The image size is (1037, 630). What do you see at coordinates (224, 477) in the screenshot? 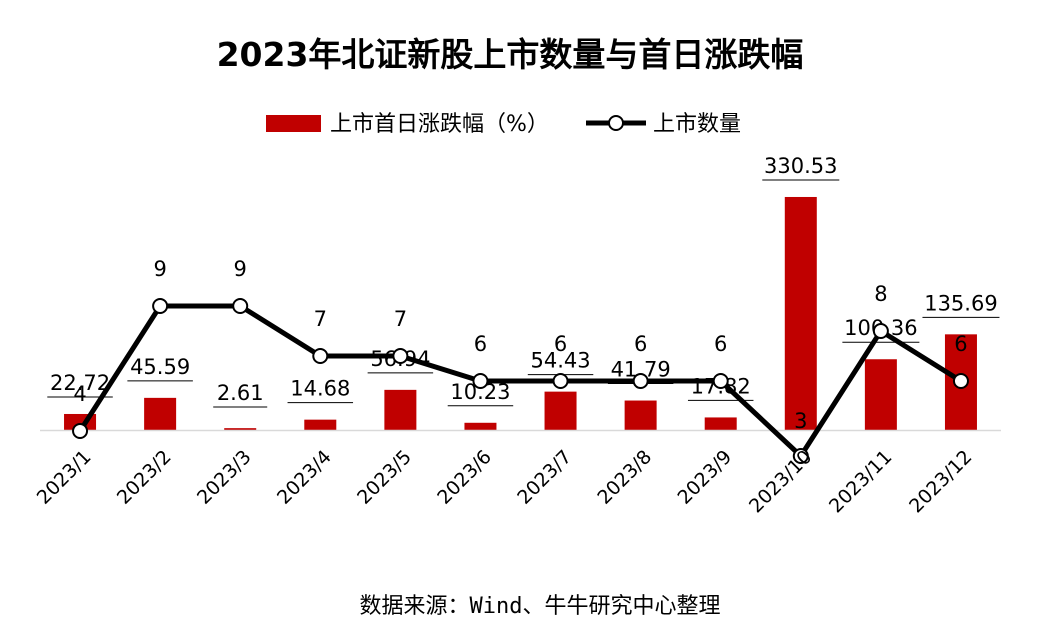
I see `x-tick-label: 2023/3` at bounding box center [224, 477].